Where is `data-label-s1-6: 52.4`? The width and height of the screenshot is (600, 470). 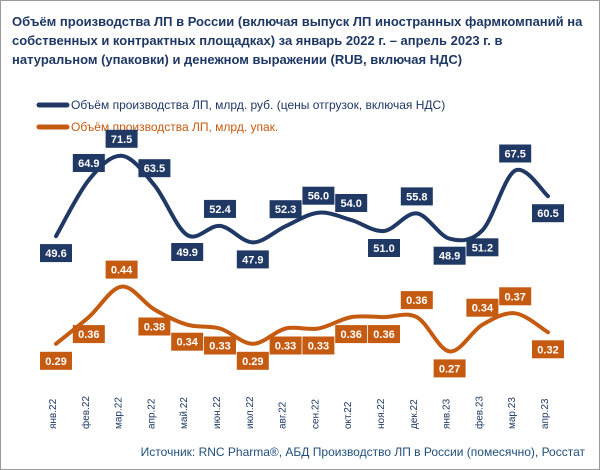 data-label-s1-6: 52.4 is located at coordinates (220, 208).